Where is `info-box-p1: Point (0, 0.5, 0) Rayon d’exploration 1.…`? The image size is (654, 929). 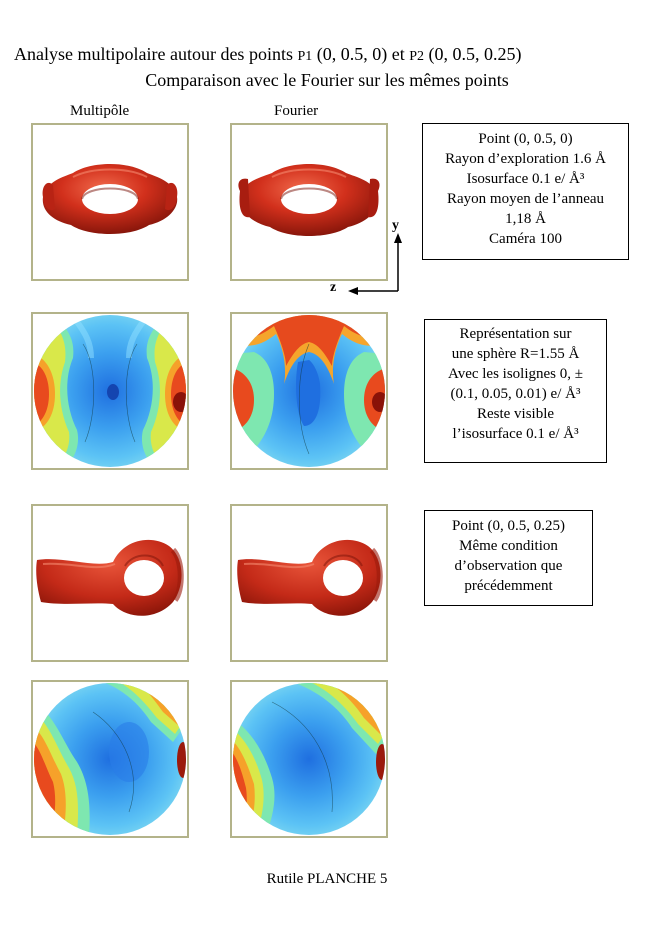 info-box-p1: Point (0, 0.5, 0) Rayon d’exploration 1.… is located at coordinates (525, 191).